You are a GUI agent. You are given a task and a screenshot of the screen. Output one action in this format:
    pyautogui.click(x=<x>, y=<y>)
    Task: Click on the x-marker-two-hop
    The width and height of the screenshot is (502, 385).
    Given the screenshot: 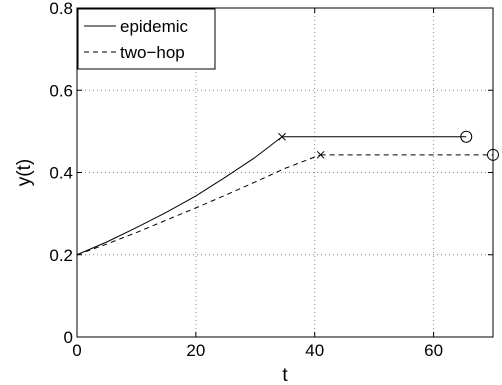 What is the action you would take?
    pyautogui.click(x=320, y=154)
    